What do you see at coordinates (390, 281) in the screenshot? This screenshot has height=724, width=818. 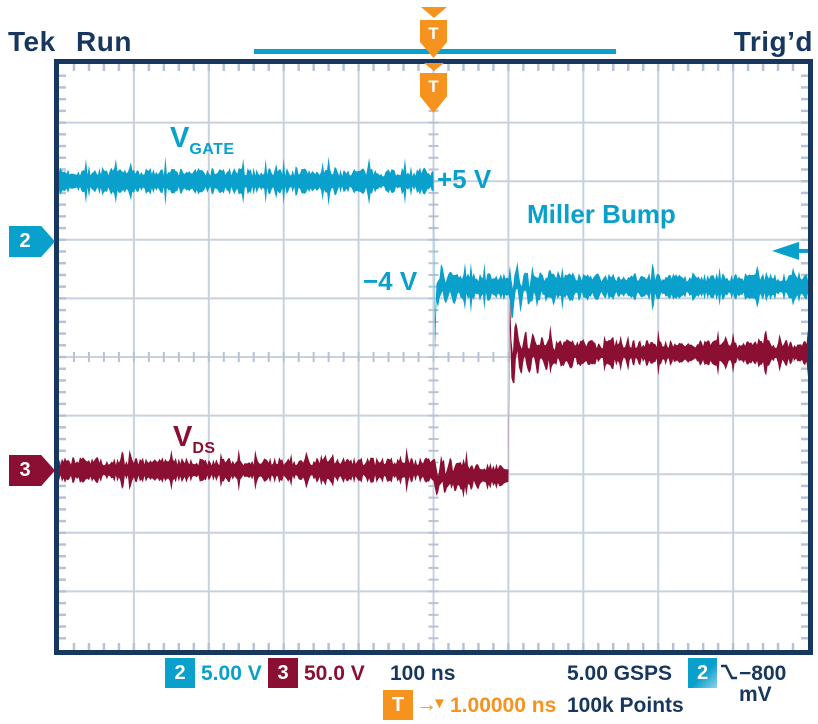 I see `minus4v-label: −4 V` at bounding box center [390, 281].